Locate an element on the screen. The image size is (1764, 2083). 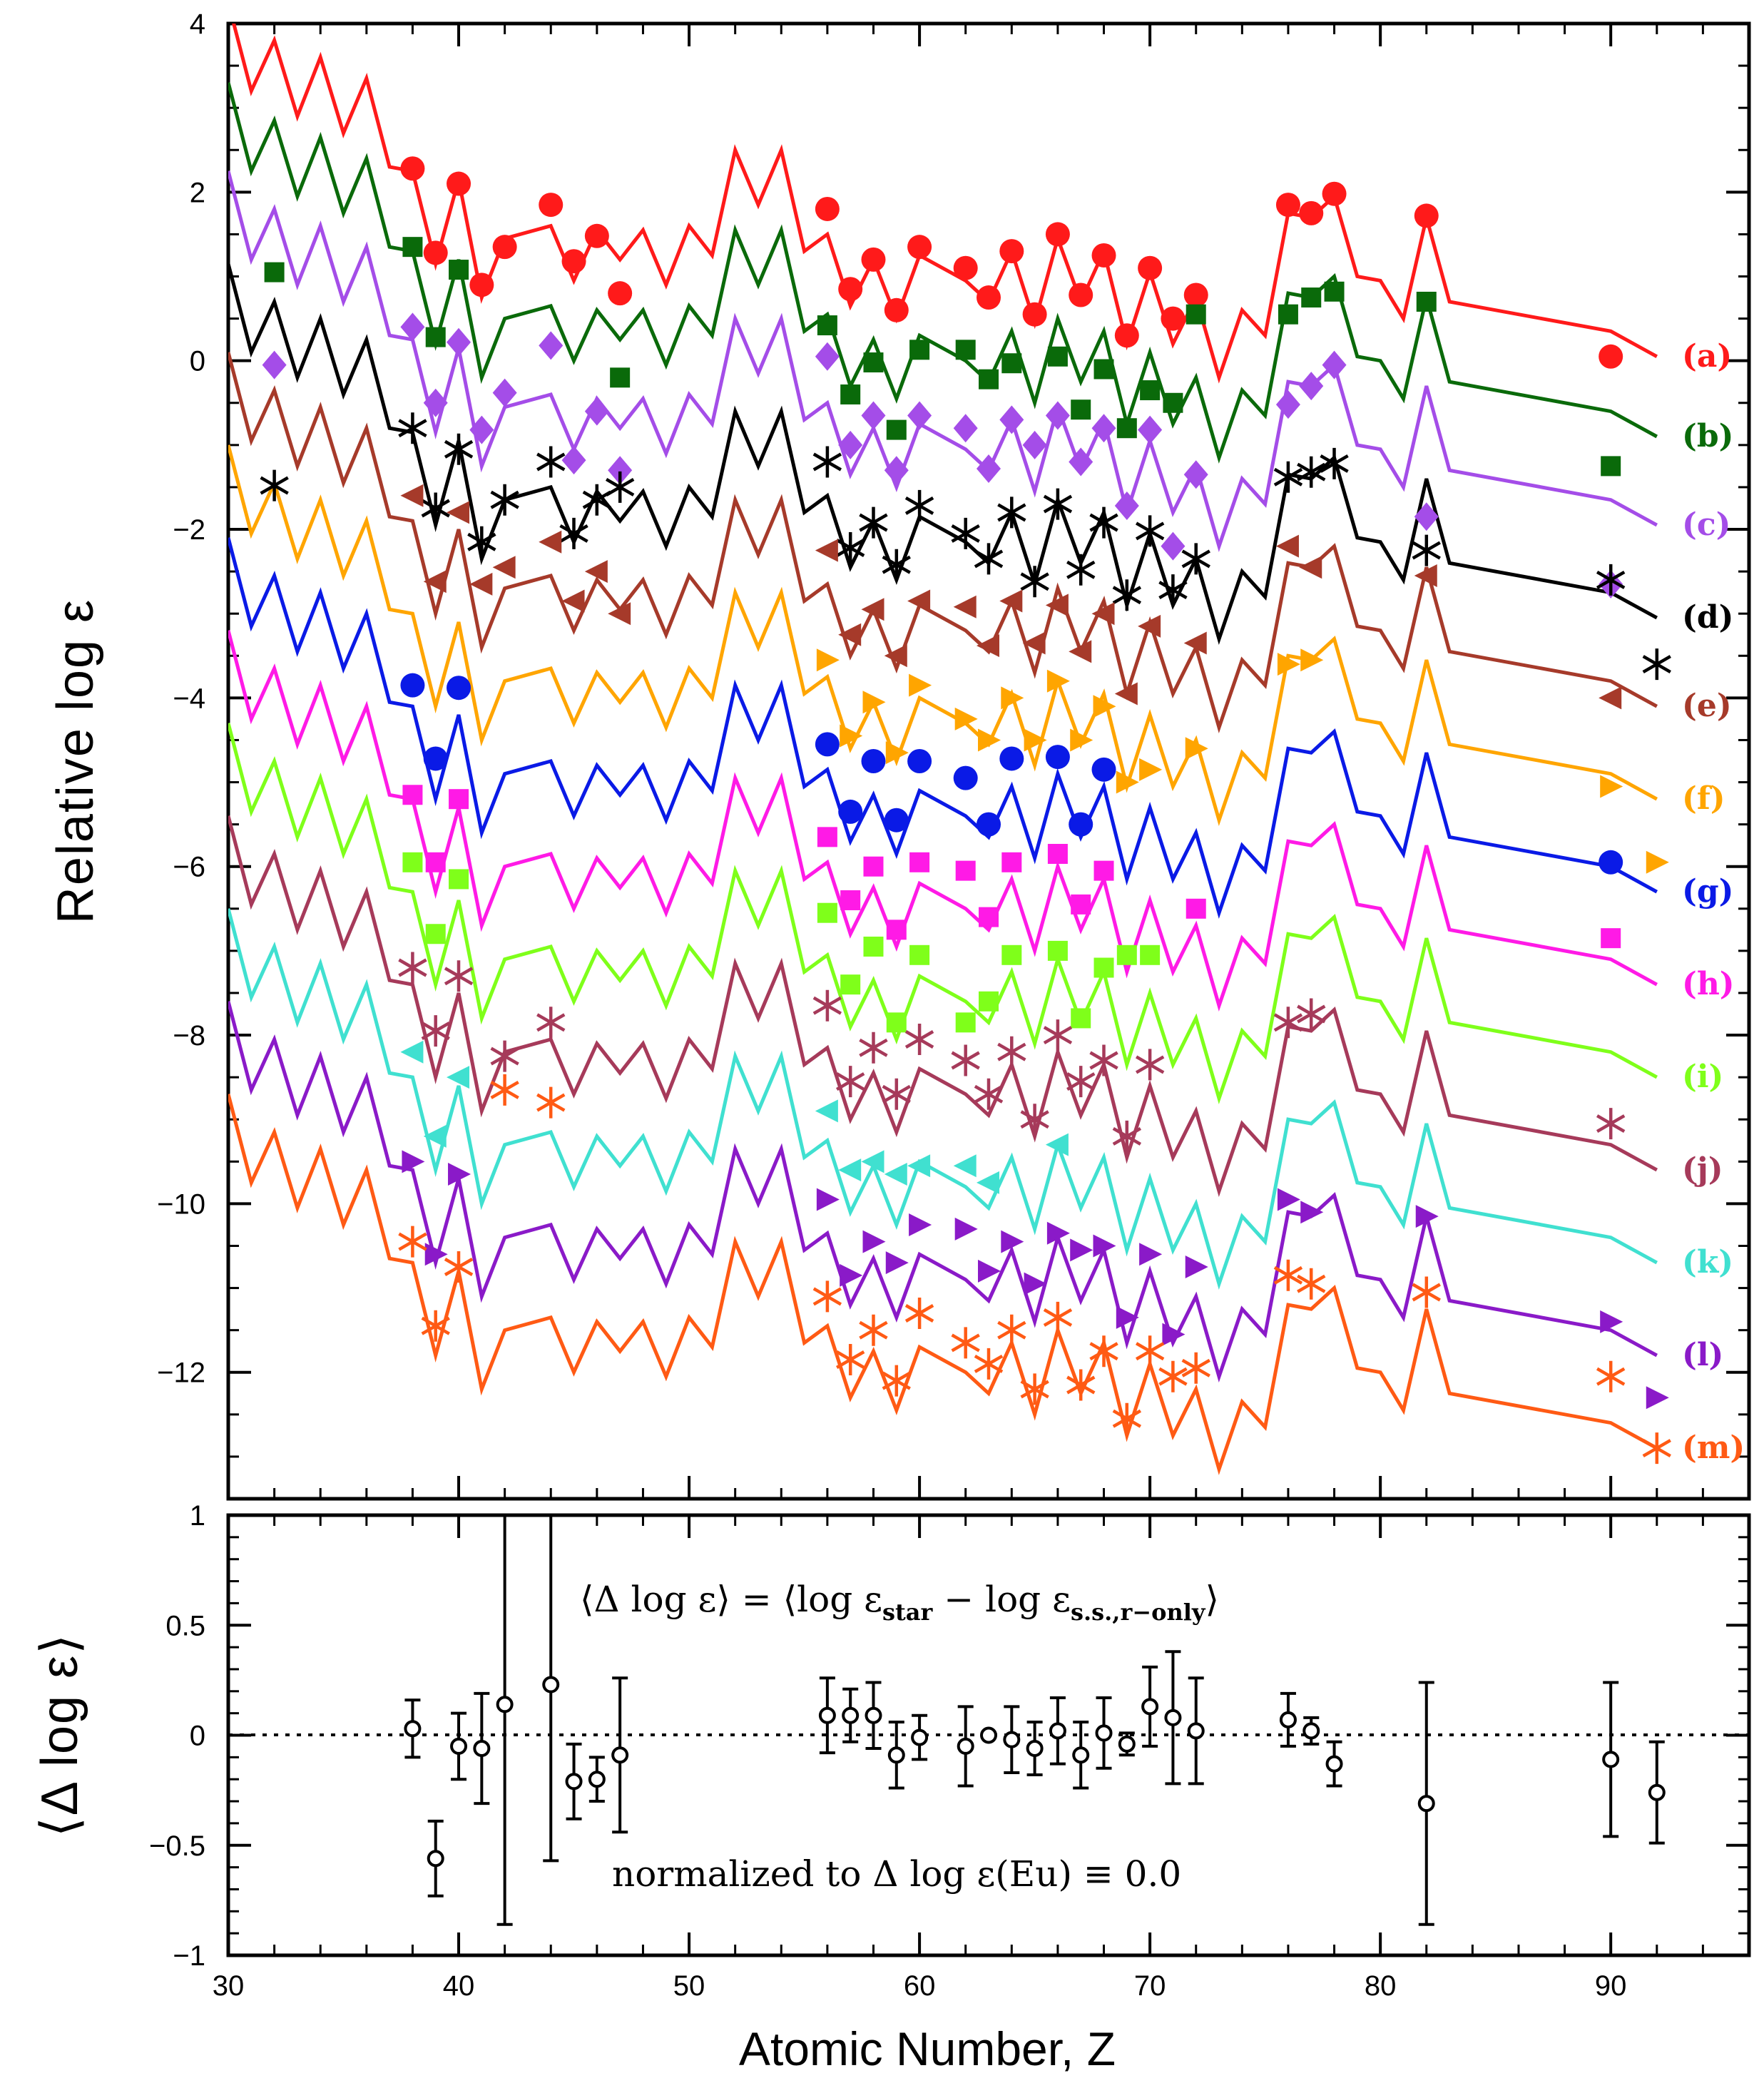
model-line-c is located at coordinates (943, 361).